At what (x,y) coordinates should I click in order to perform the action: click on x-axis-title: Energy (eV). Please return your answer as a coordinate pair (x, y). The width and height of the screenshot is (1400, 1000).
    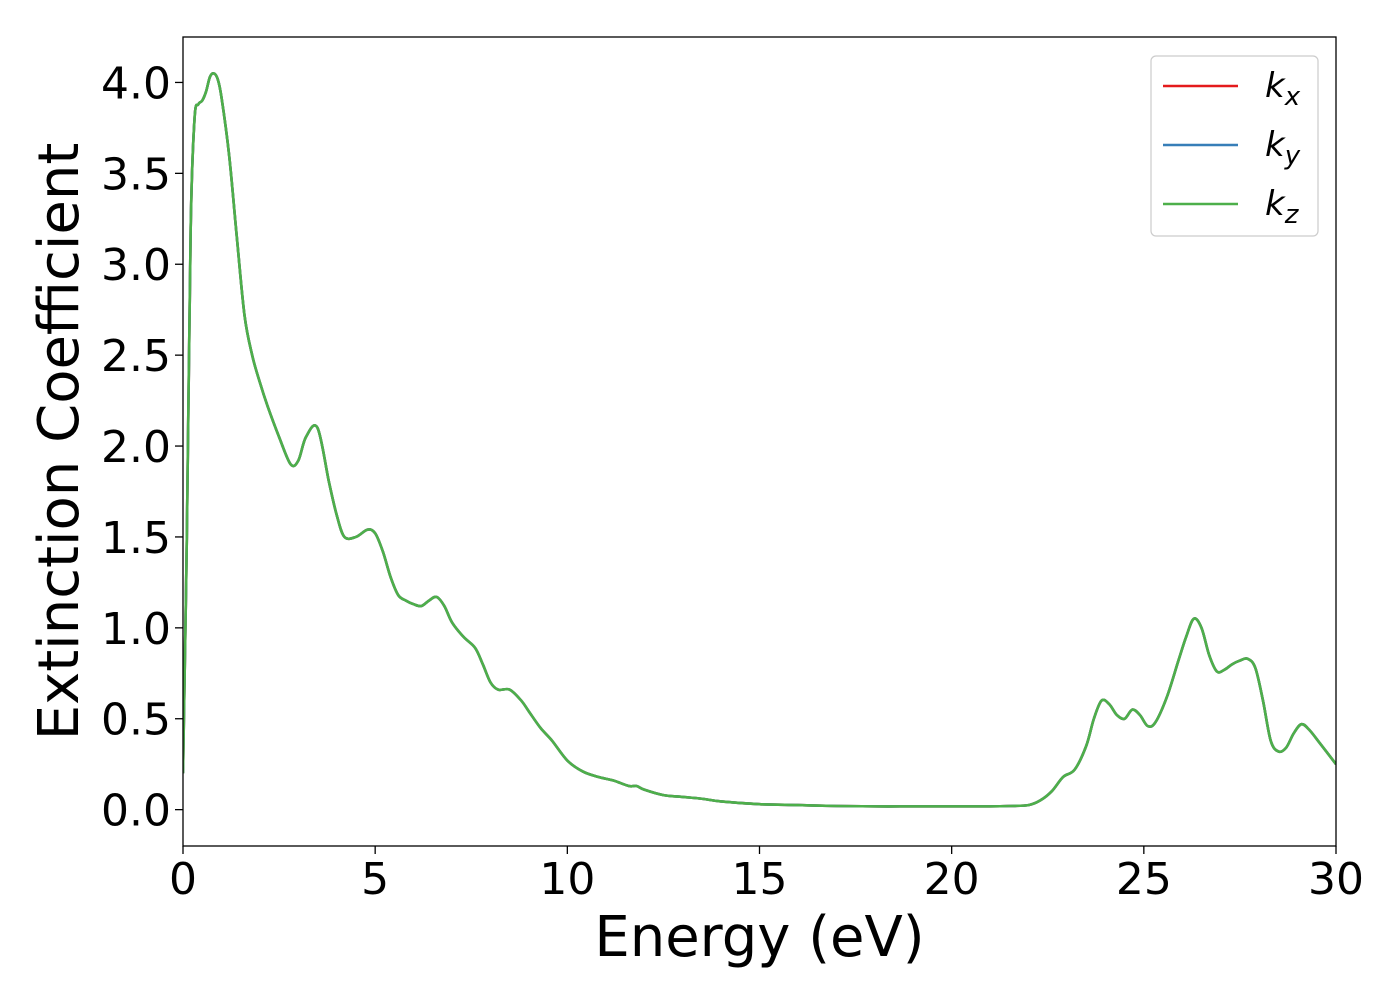
    Looking at the image, I should click on (759, 937).